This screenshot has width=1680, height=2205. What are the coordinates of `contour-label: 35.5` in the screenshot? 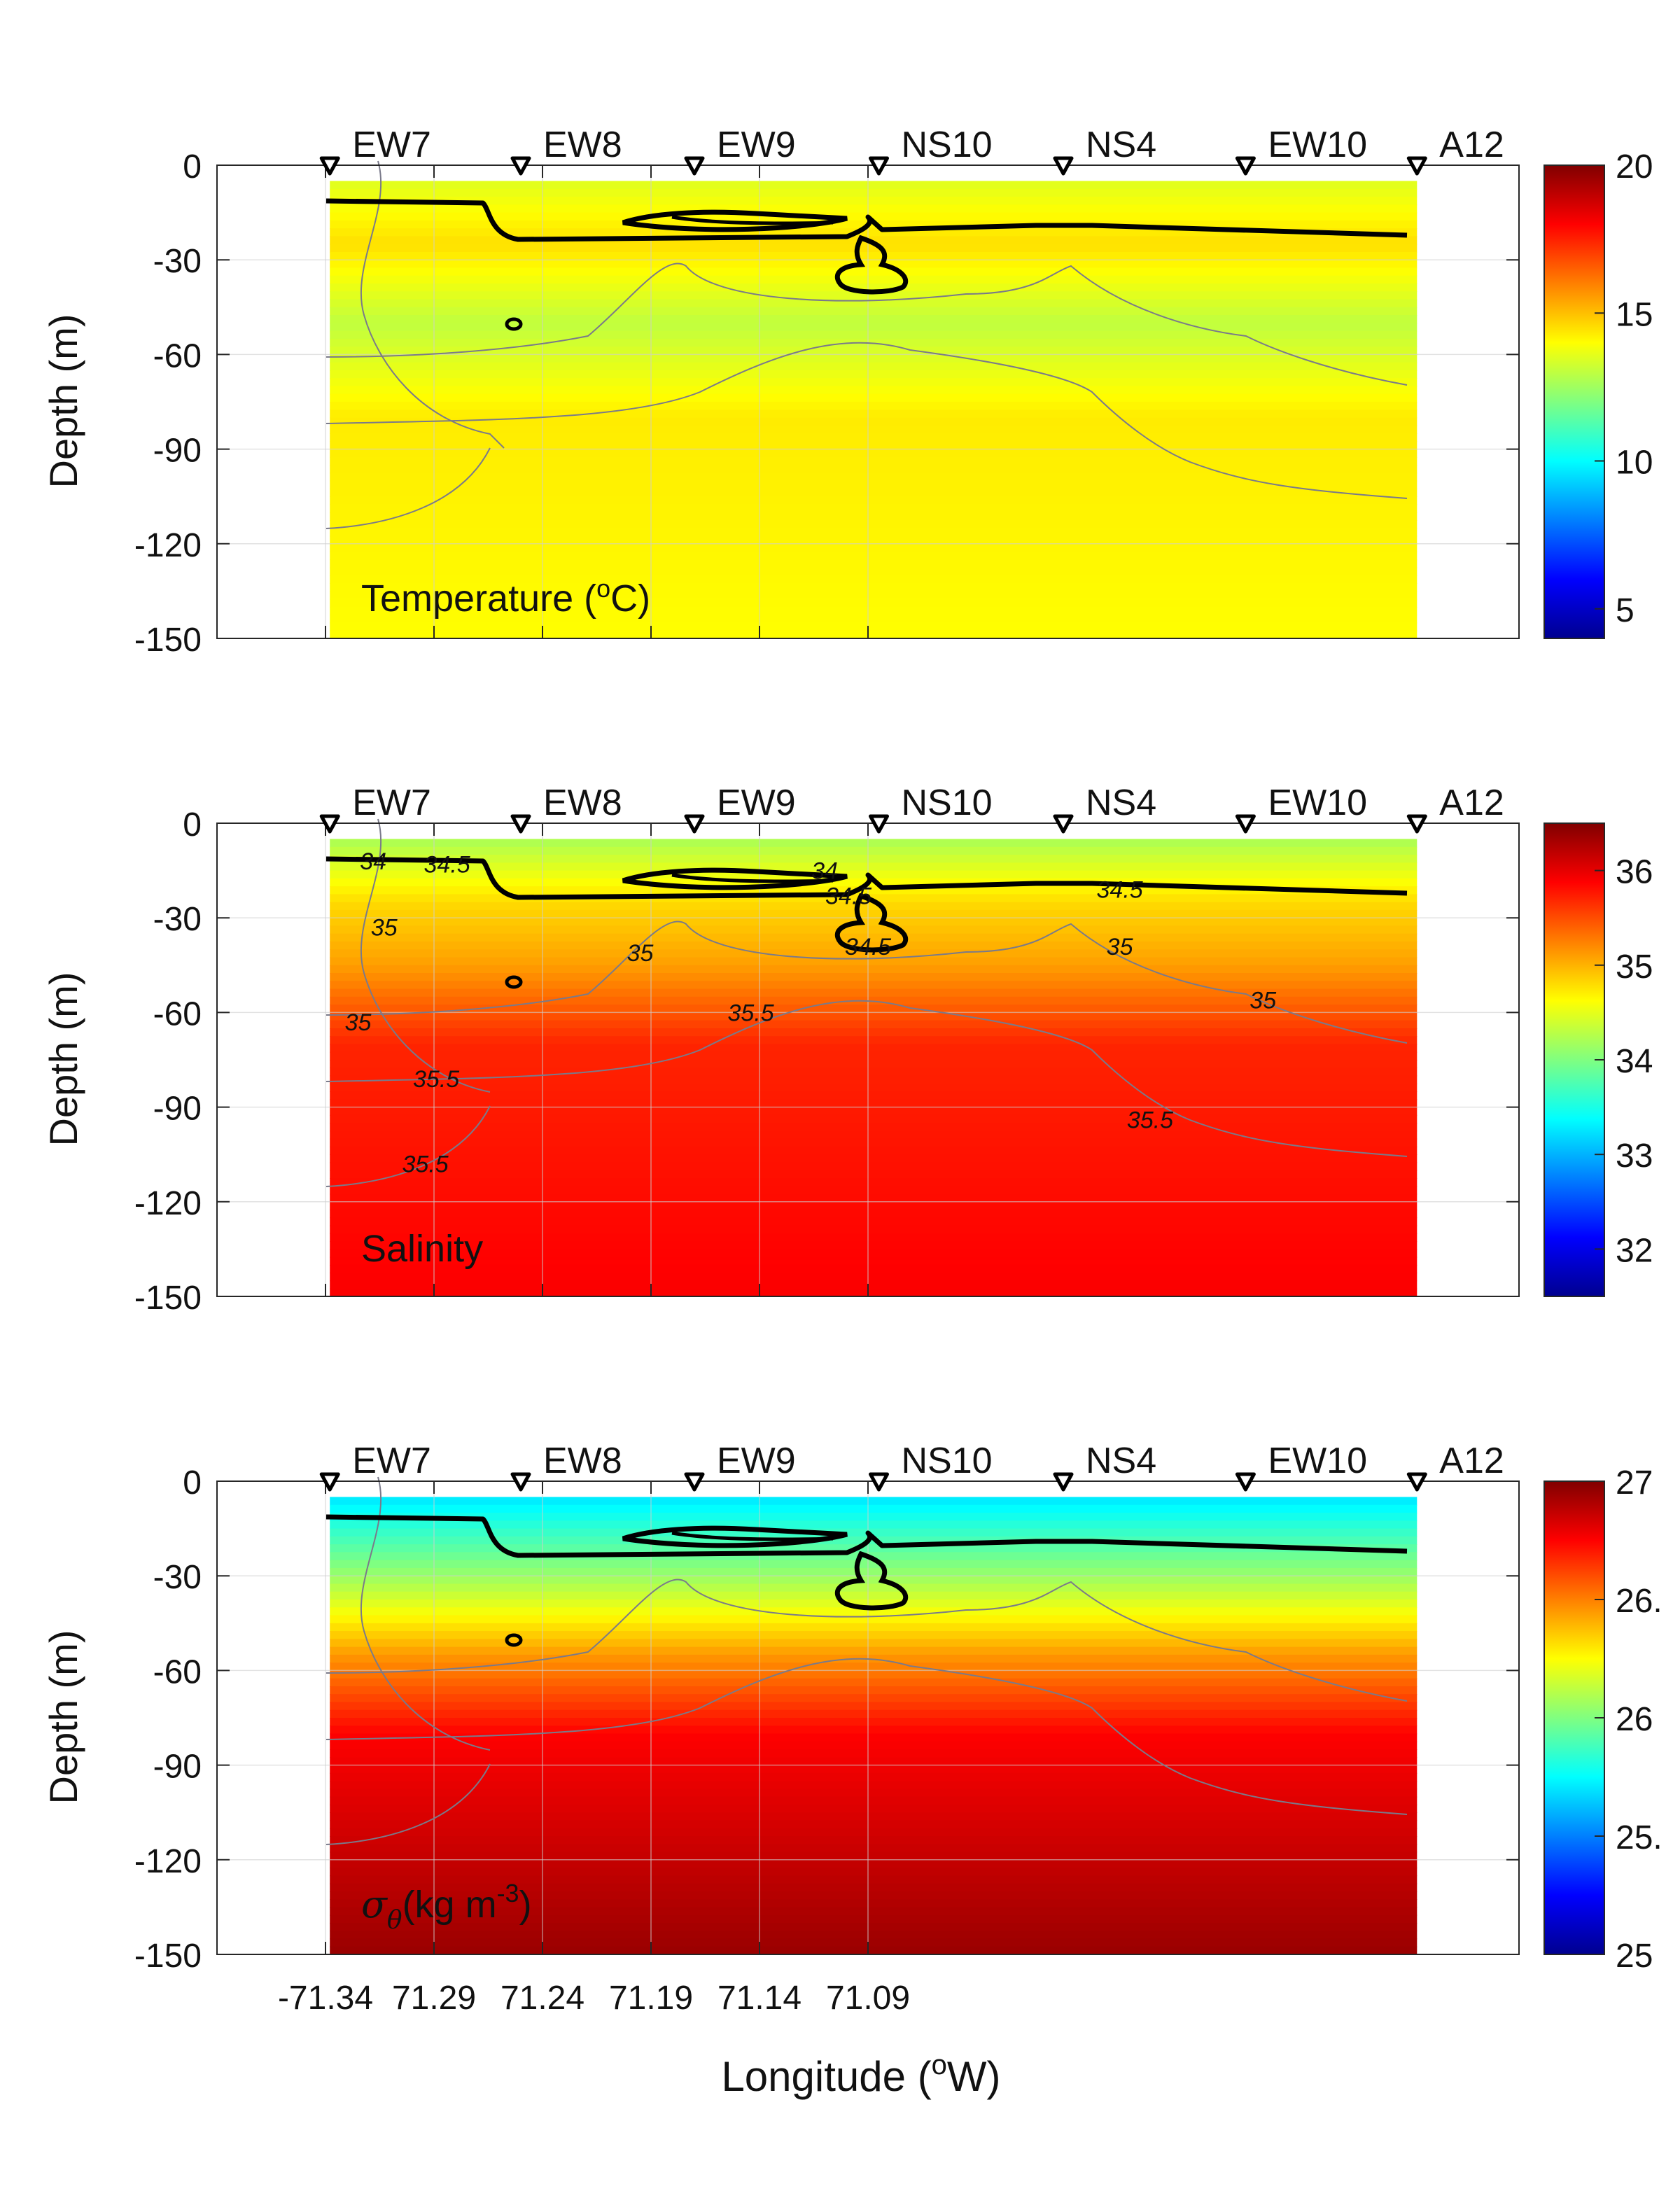 It's located at (751, 1013).